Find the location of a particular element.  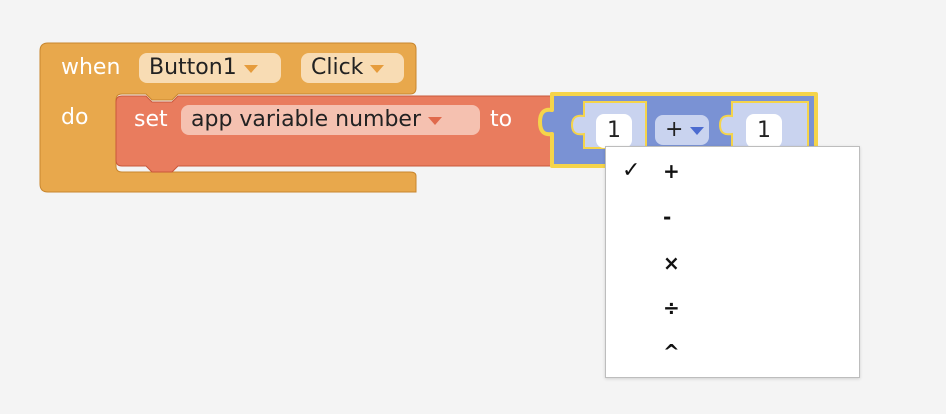

menu-item-label: ÷ is located at coordinates (671, 308).